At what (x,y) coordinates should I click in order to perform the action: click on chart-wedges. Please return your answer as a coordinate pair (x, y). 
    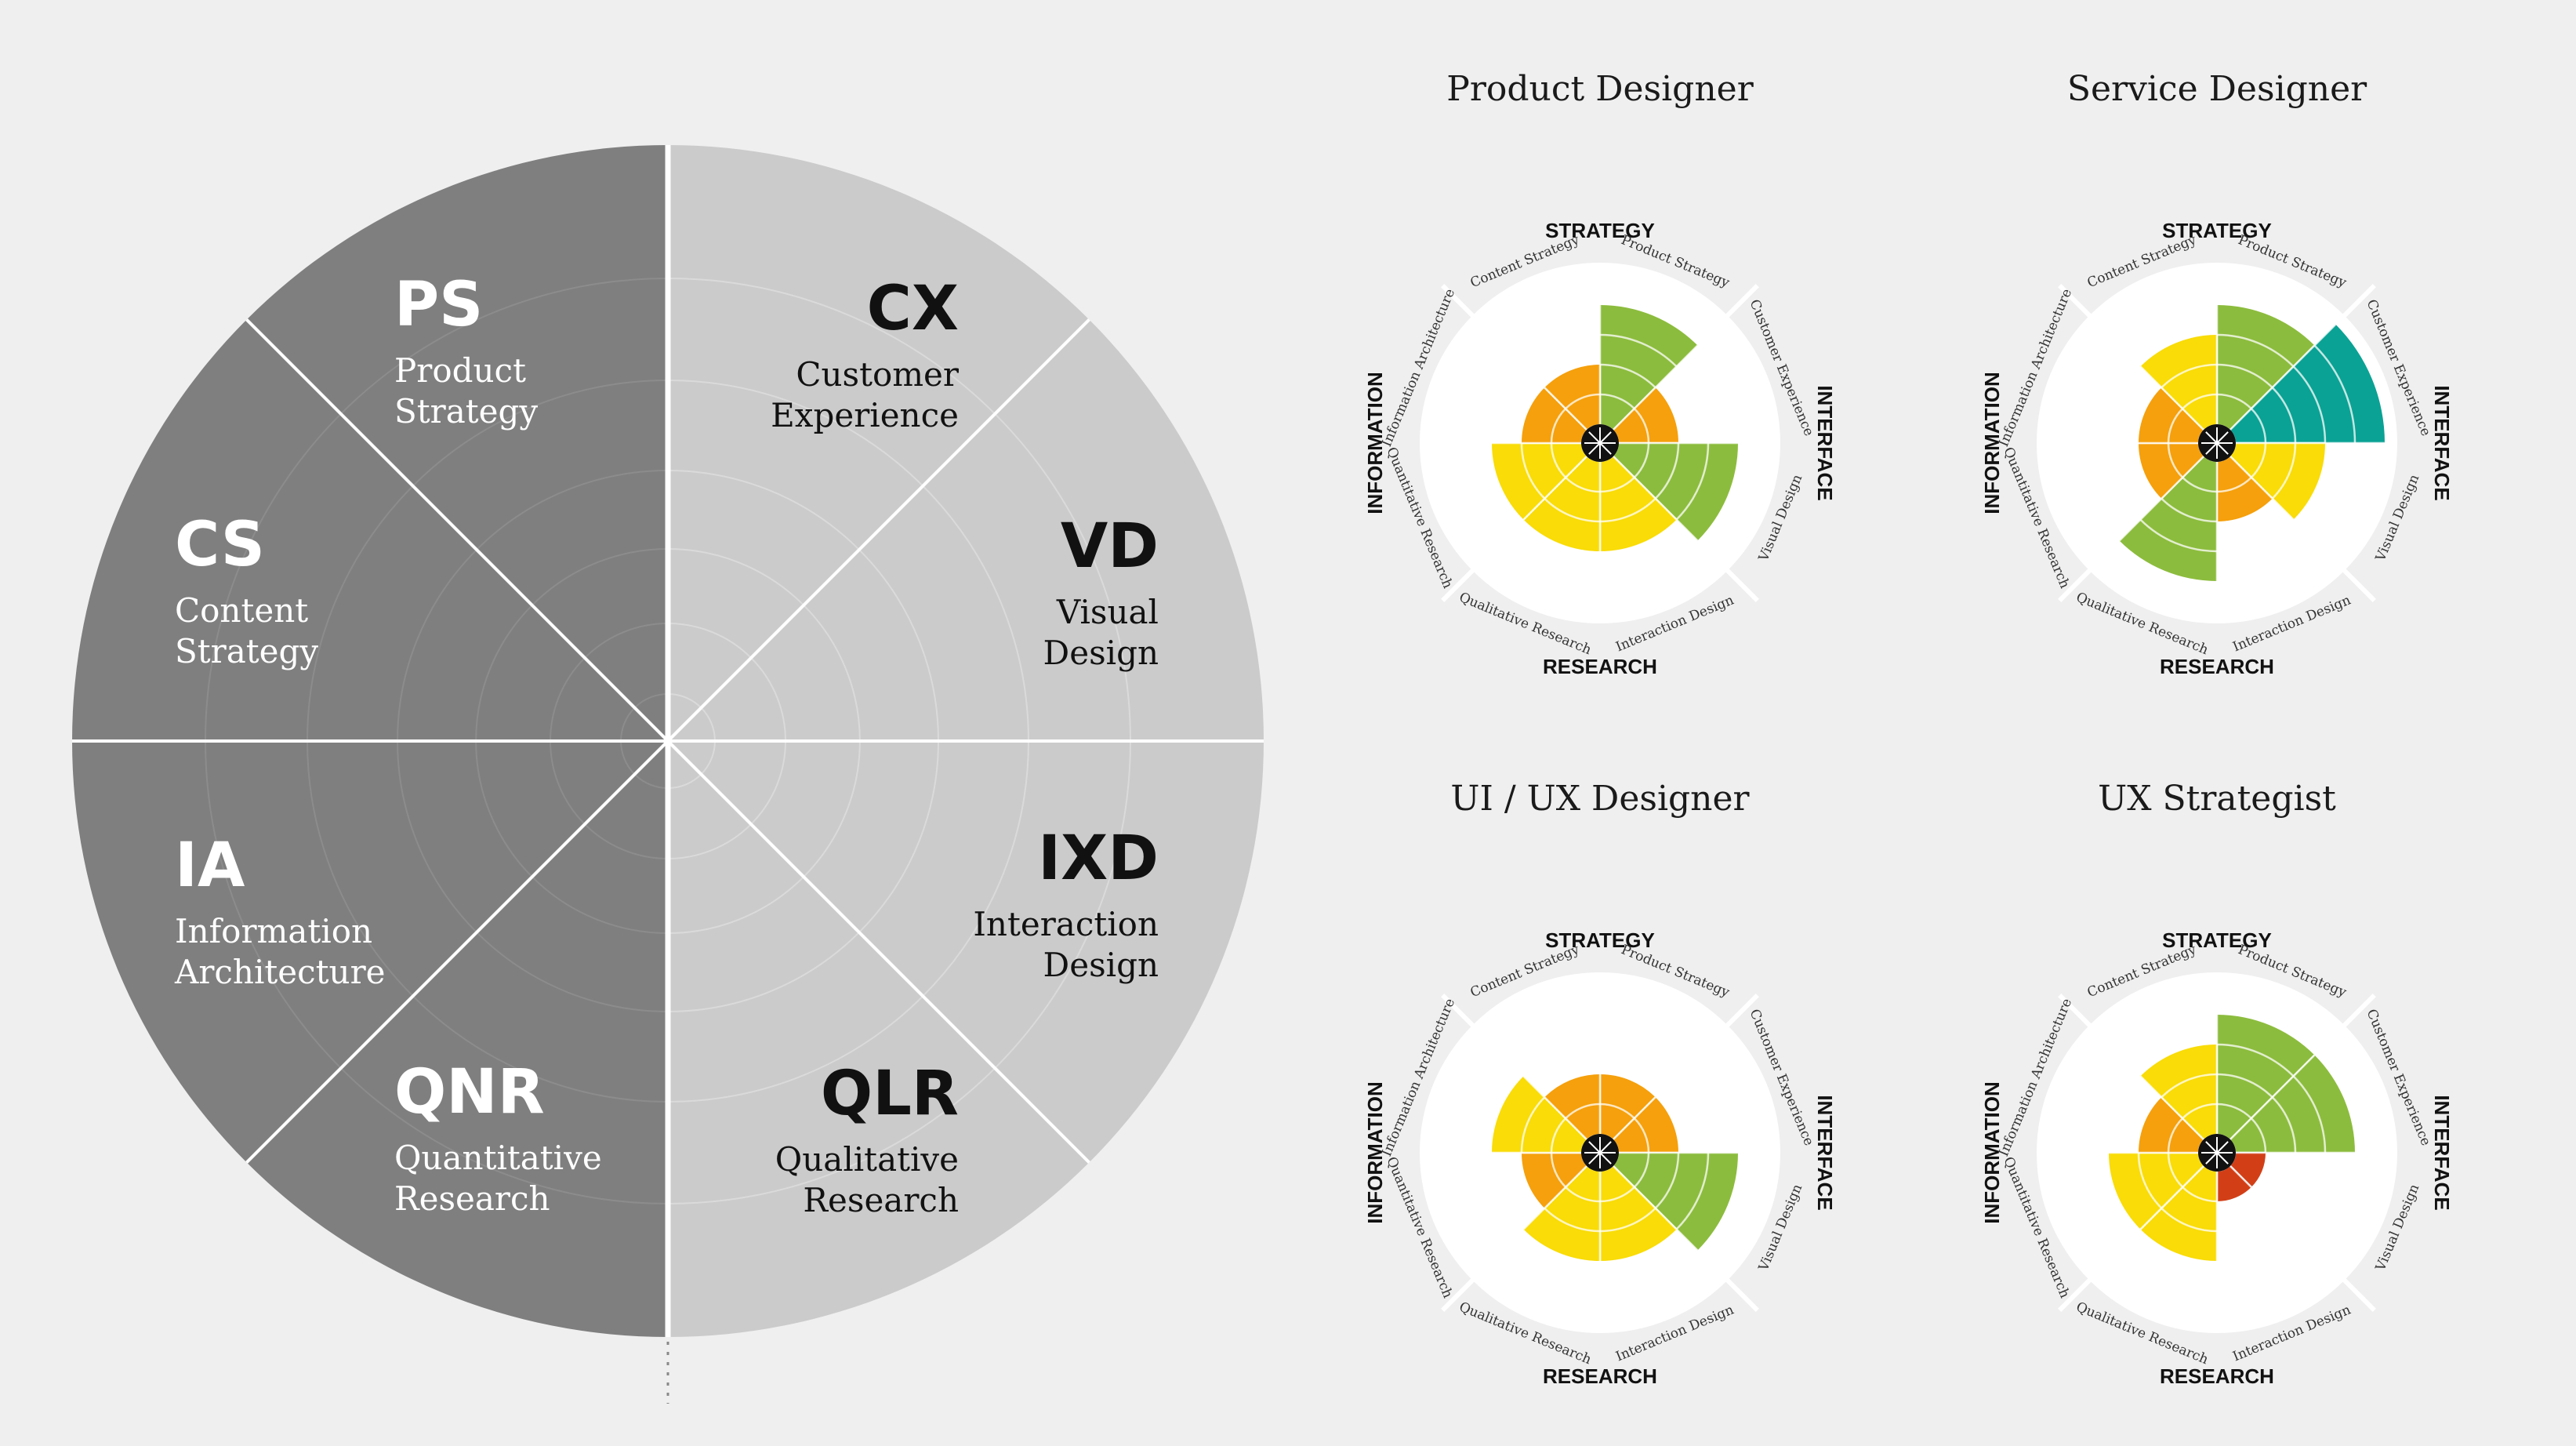
    Looking at the image, I should click on (2232, 1138).